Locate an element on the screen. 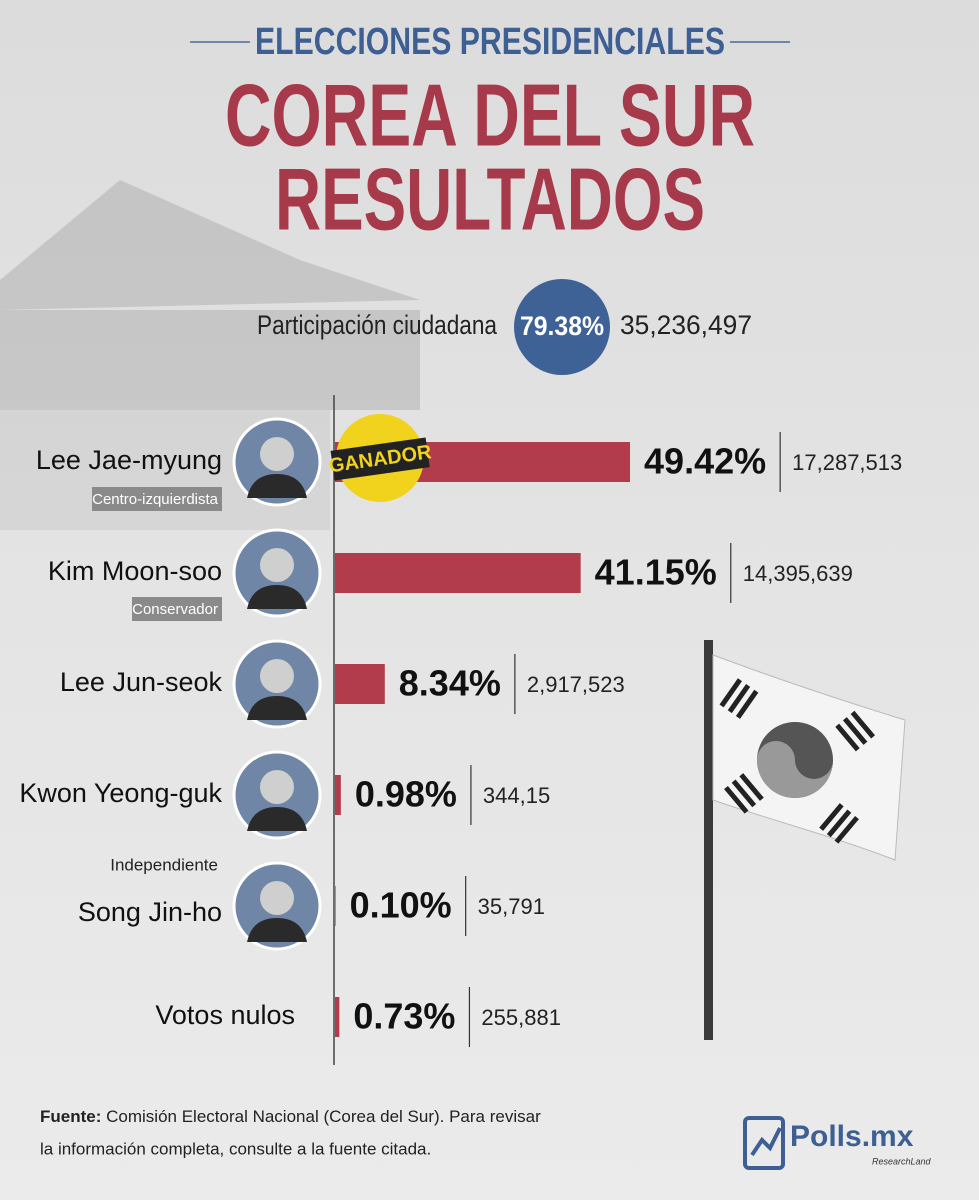  turnout-votes: 35,236,497 is located at coordinates (686, 325).